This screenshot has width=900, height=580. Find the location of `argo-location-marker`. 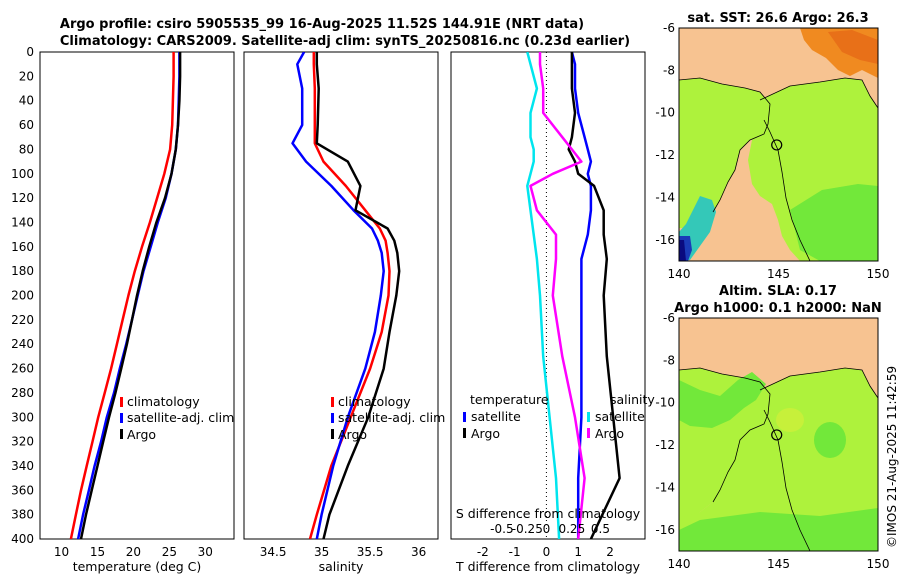

argo-location-marker is located at coordinates (777, 435).